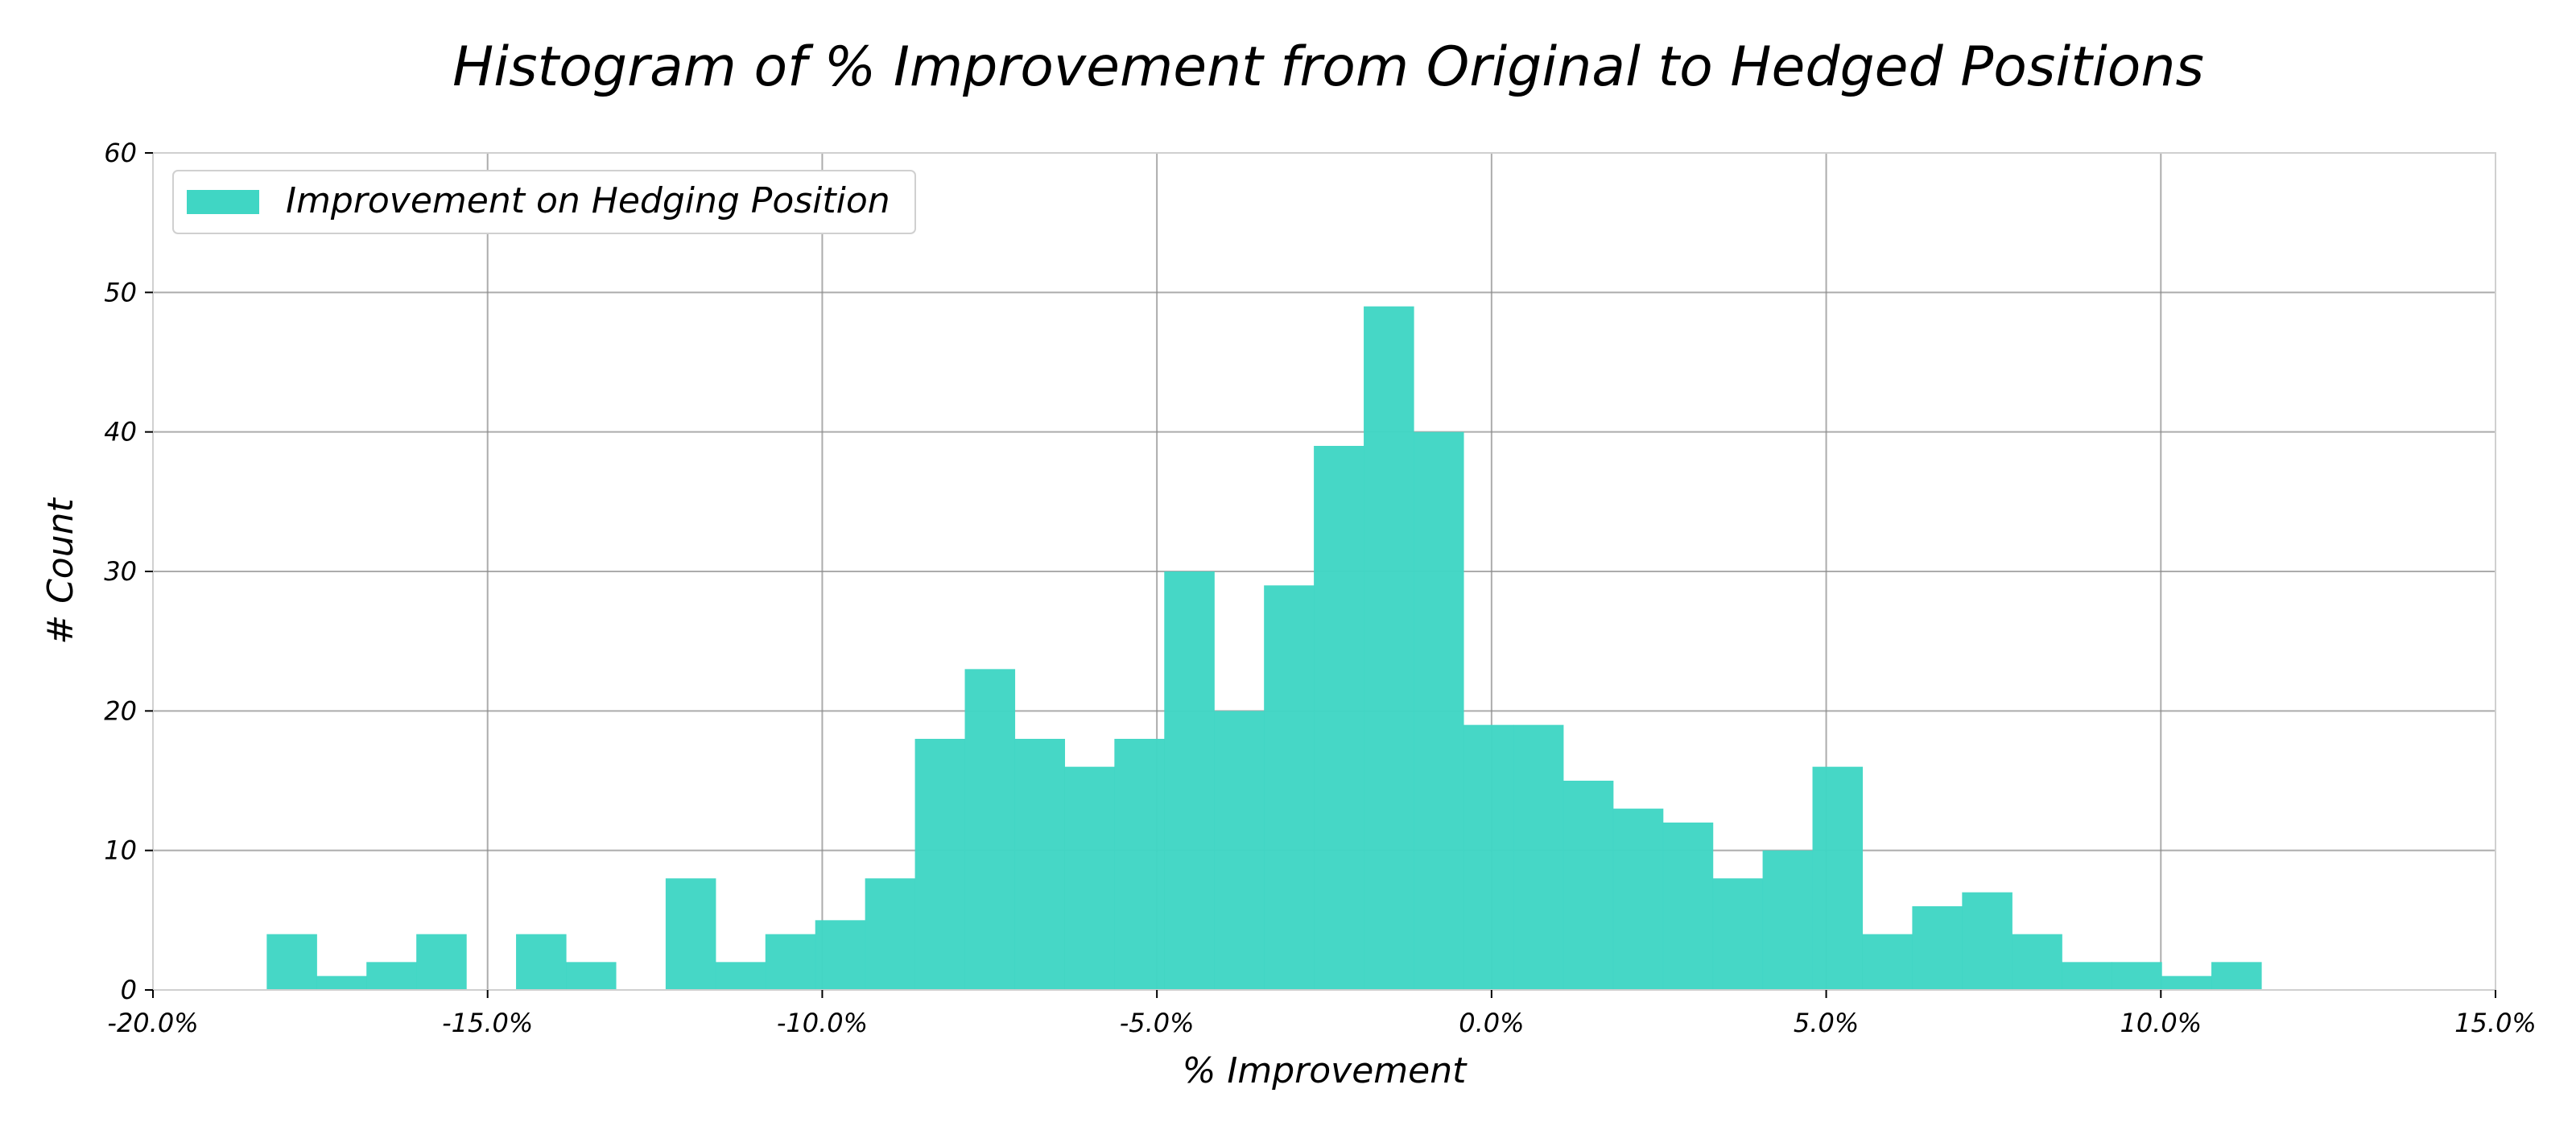 The image size is (2576, 1130). I want to click on y-axis-label: # Count, so click(60, 570).